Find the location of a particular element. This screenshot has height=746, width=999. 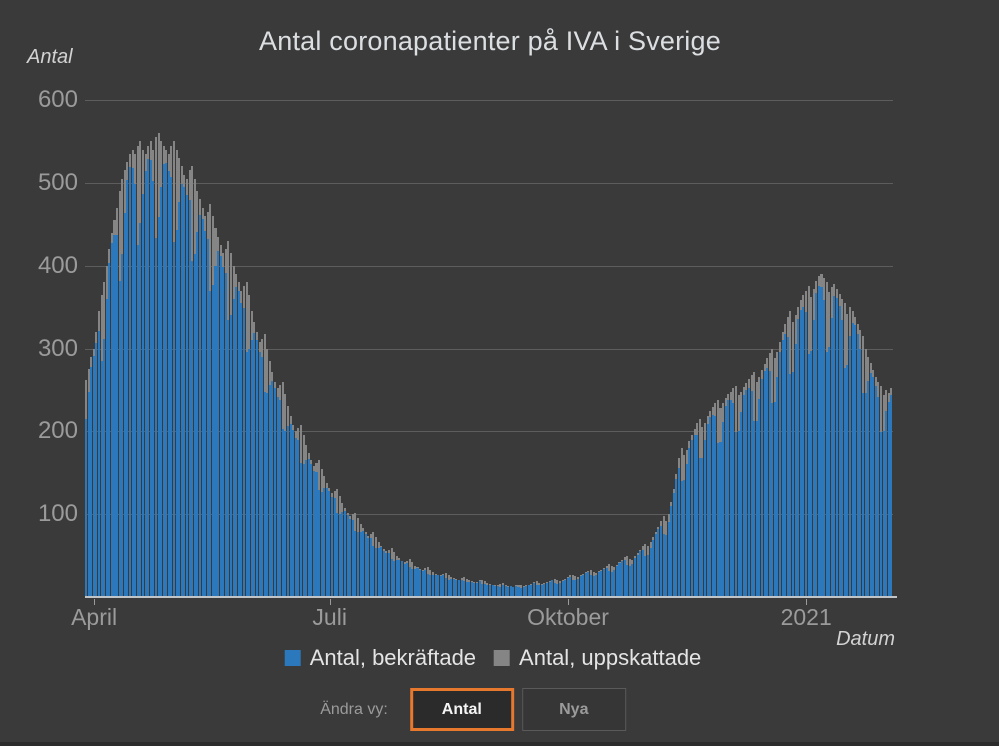

legend-item-bekraftade: Antal, bekräftade is located at coordinates (380, 658).